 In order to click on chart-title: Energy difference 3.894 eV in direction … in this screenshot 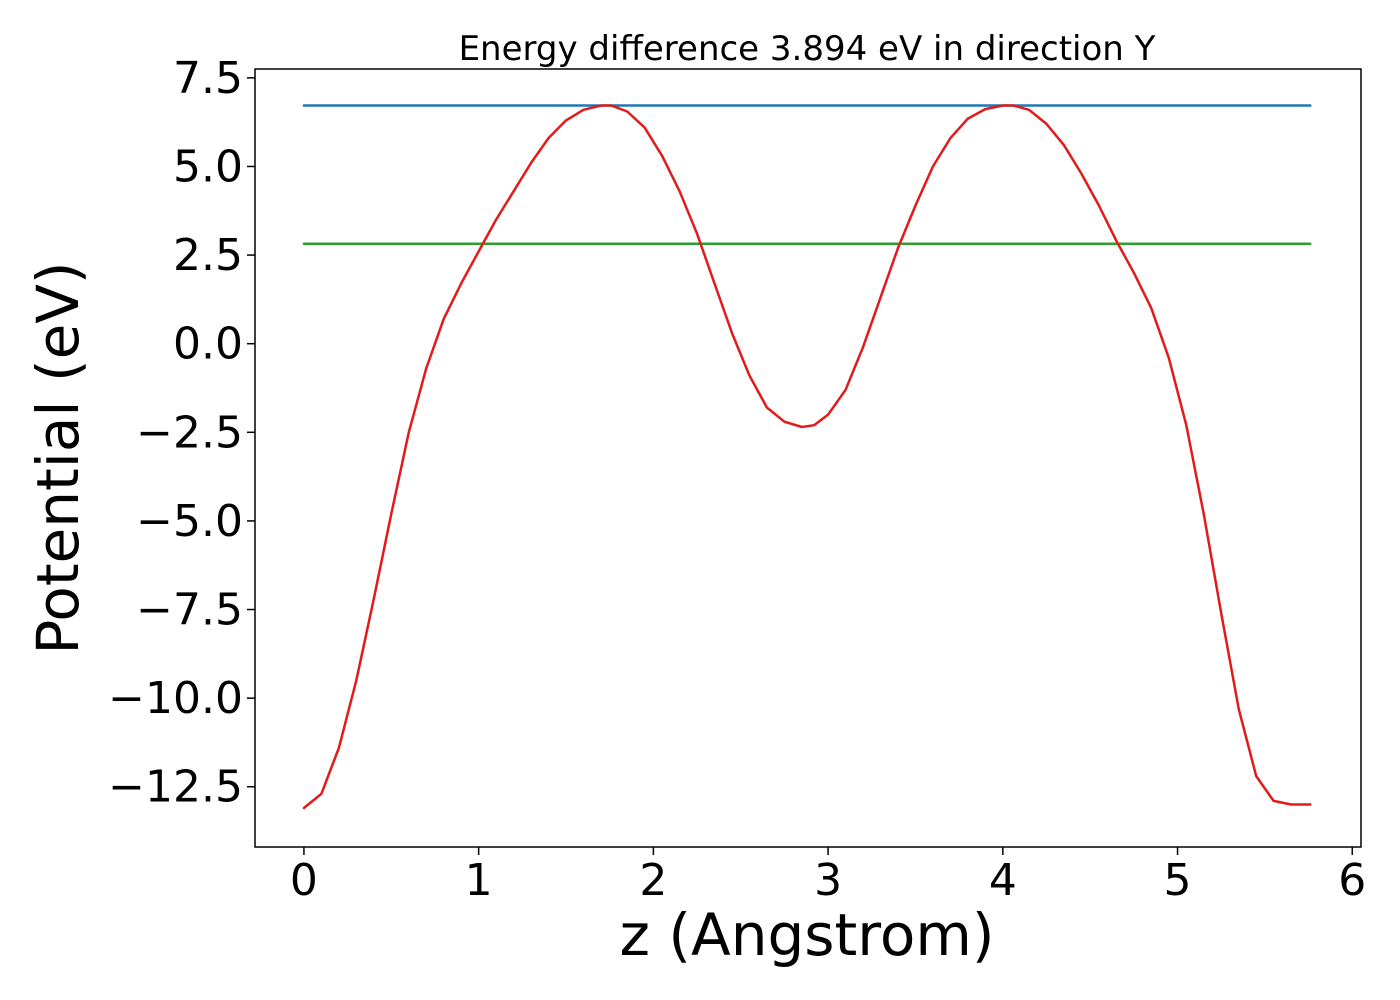, I will do `click(807, 49)`.